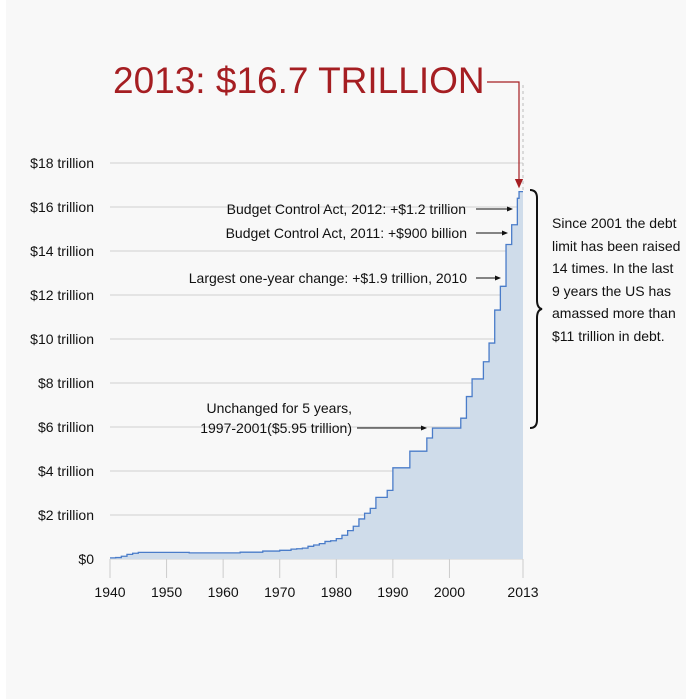 Image resolution: width=690 pixels, height=699 pixels. Describe the element at coordinates (62, 163) in the screenshot. I see `y-tick-label: $18 trillion` at that location.